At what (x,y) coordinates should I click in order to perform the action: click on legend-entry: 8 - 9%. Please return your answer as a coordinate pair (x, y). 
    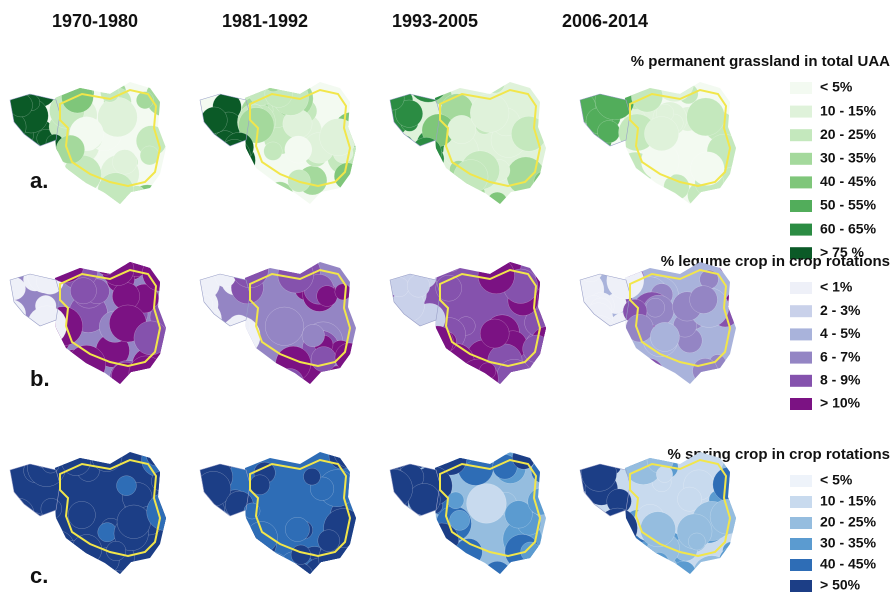
    Looking at the image, I should click on (840, 380).